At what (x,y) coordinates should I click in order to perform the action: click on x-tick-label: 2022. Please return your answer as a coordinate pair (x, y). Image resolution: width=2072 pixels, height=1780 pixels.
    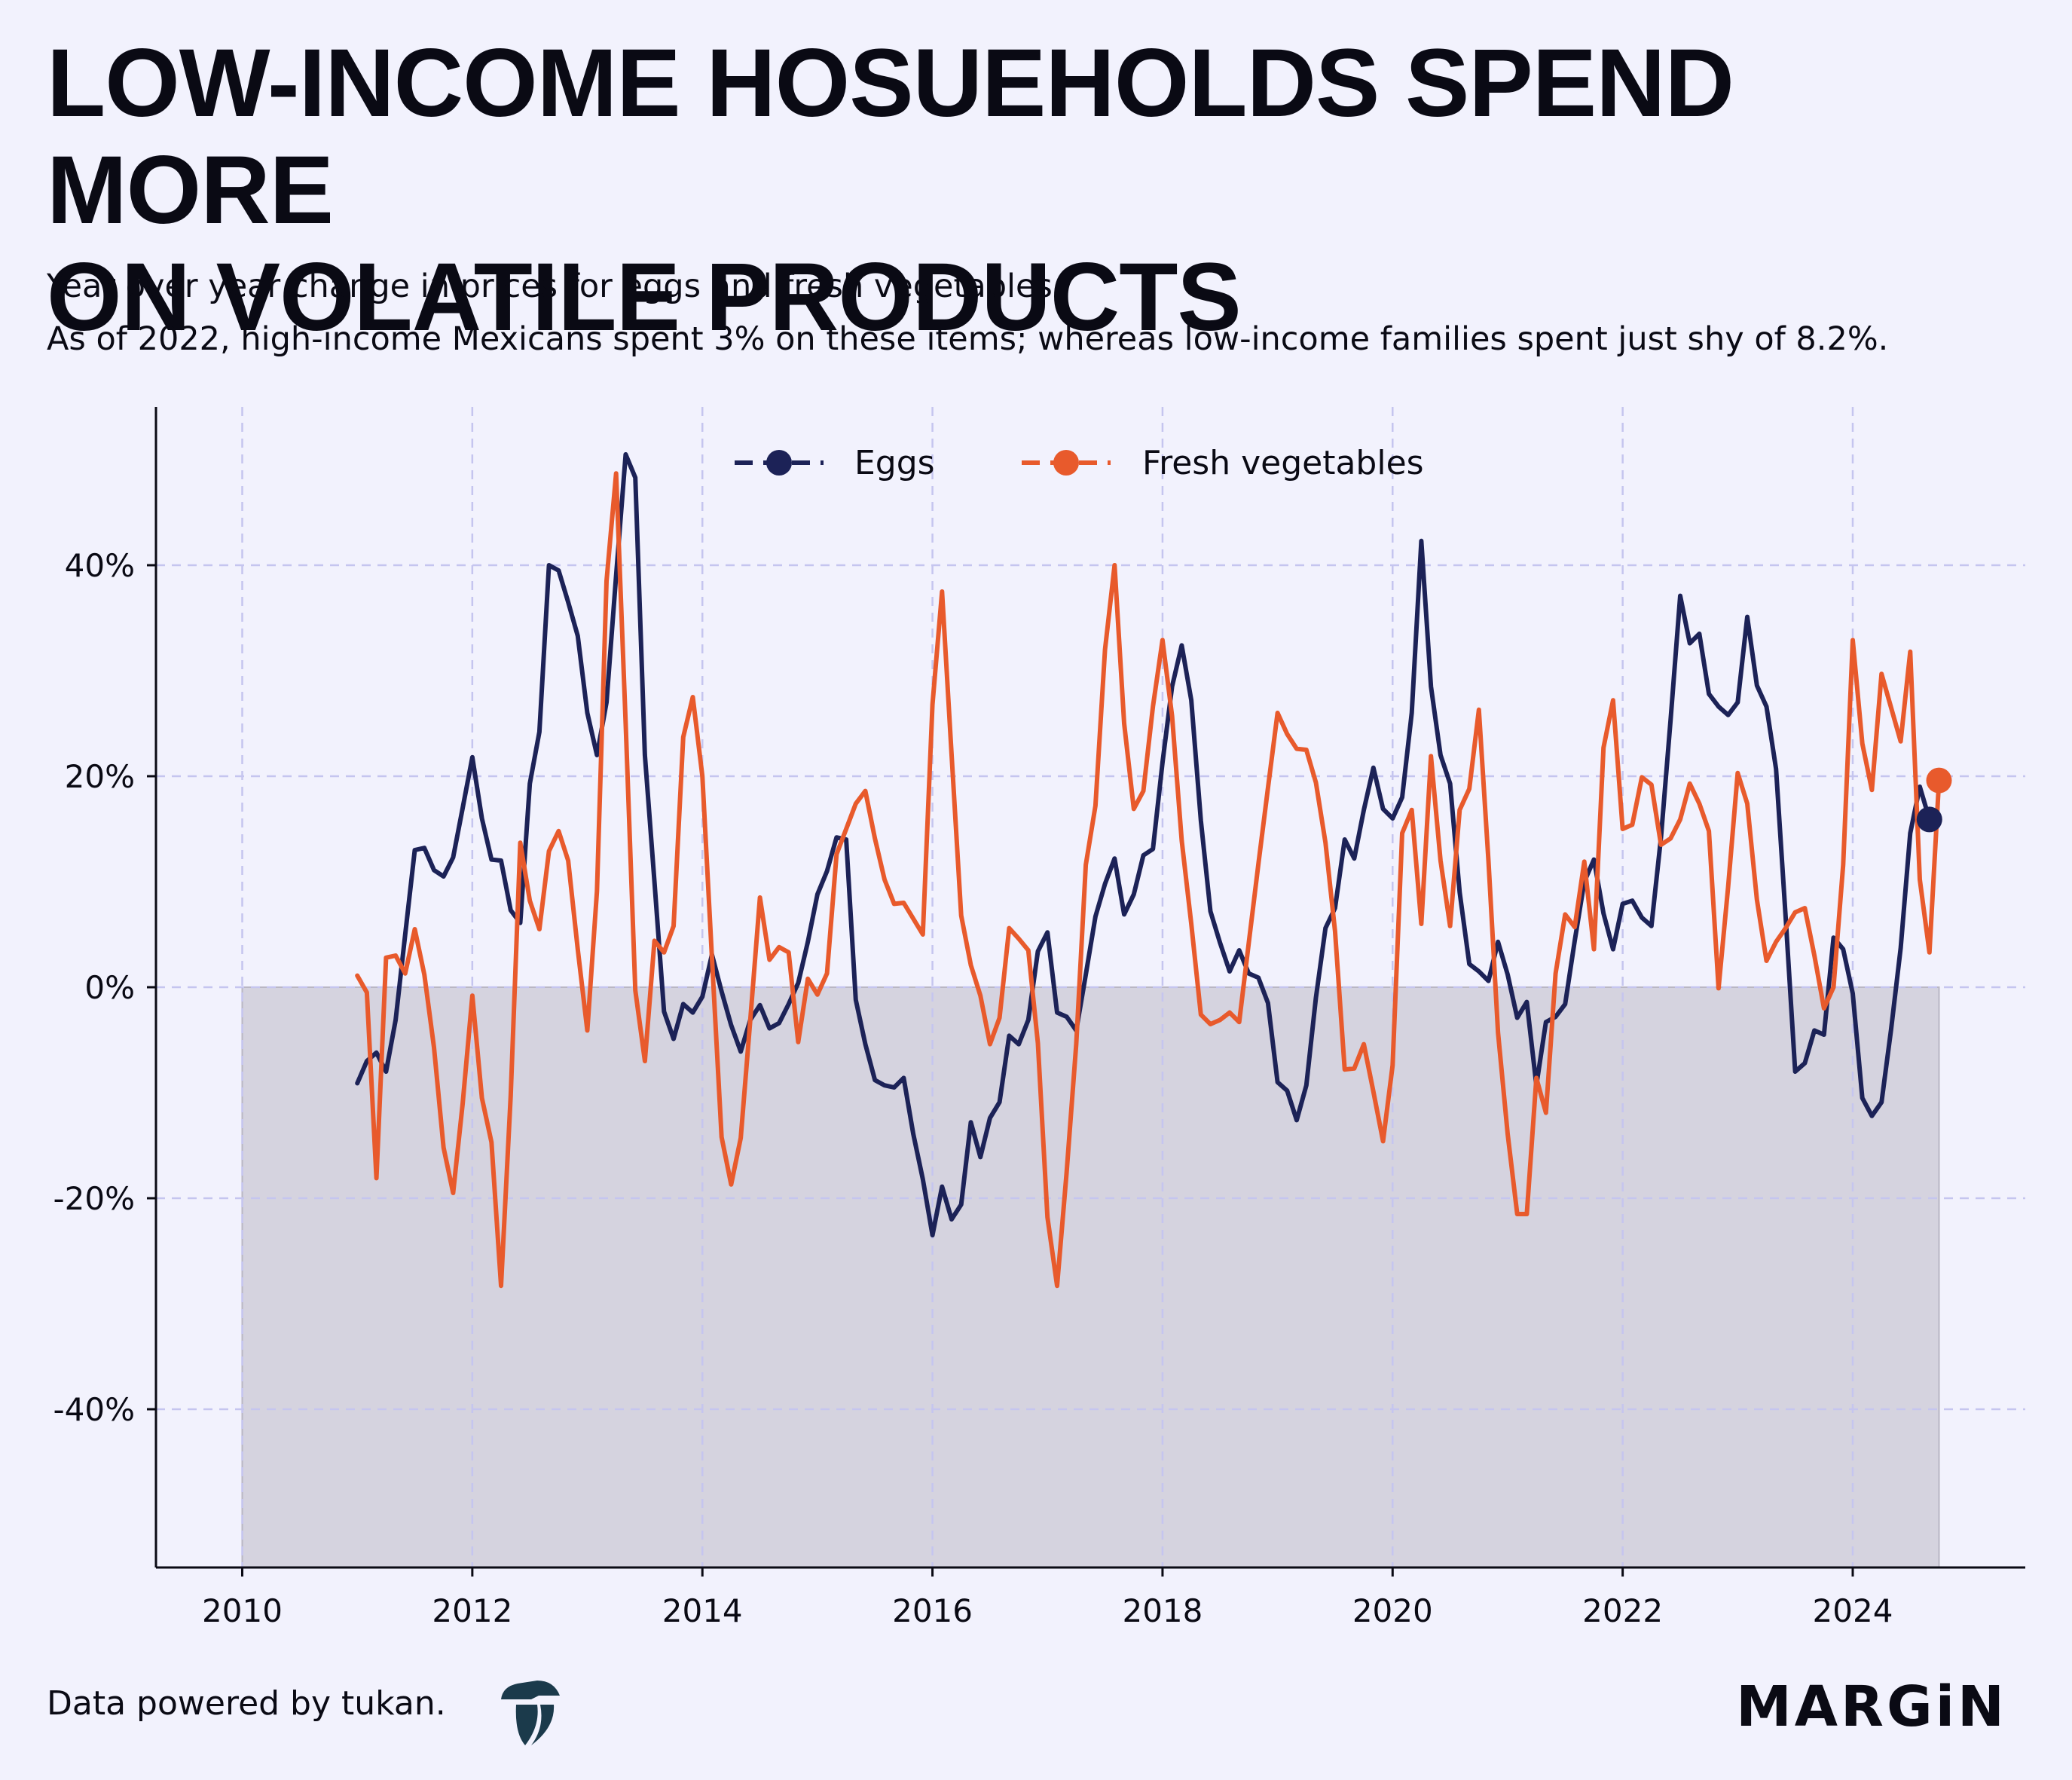
    Looking at the image, I should click on (1623, 1611).